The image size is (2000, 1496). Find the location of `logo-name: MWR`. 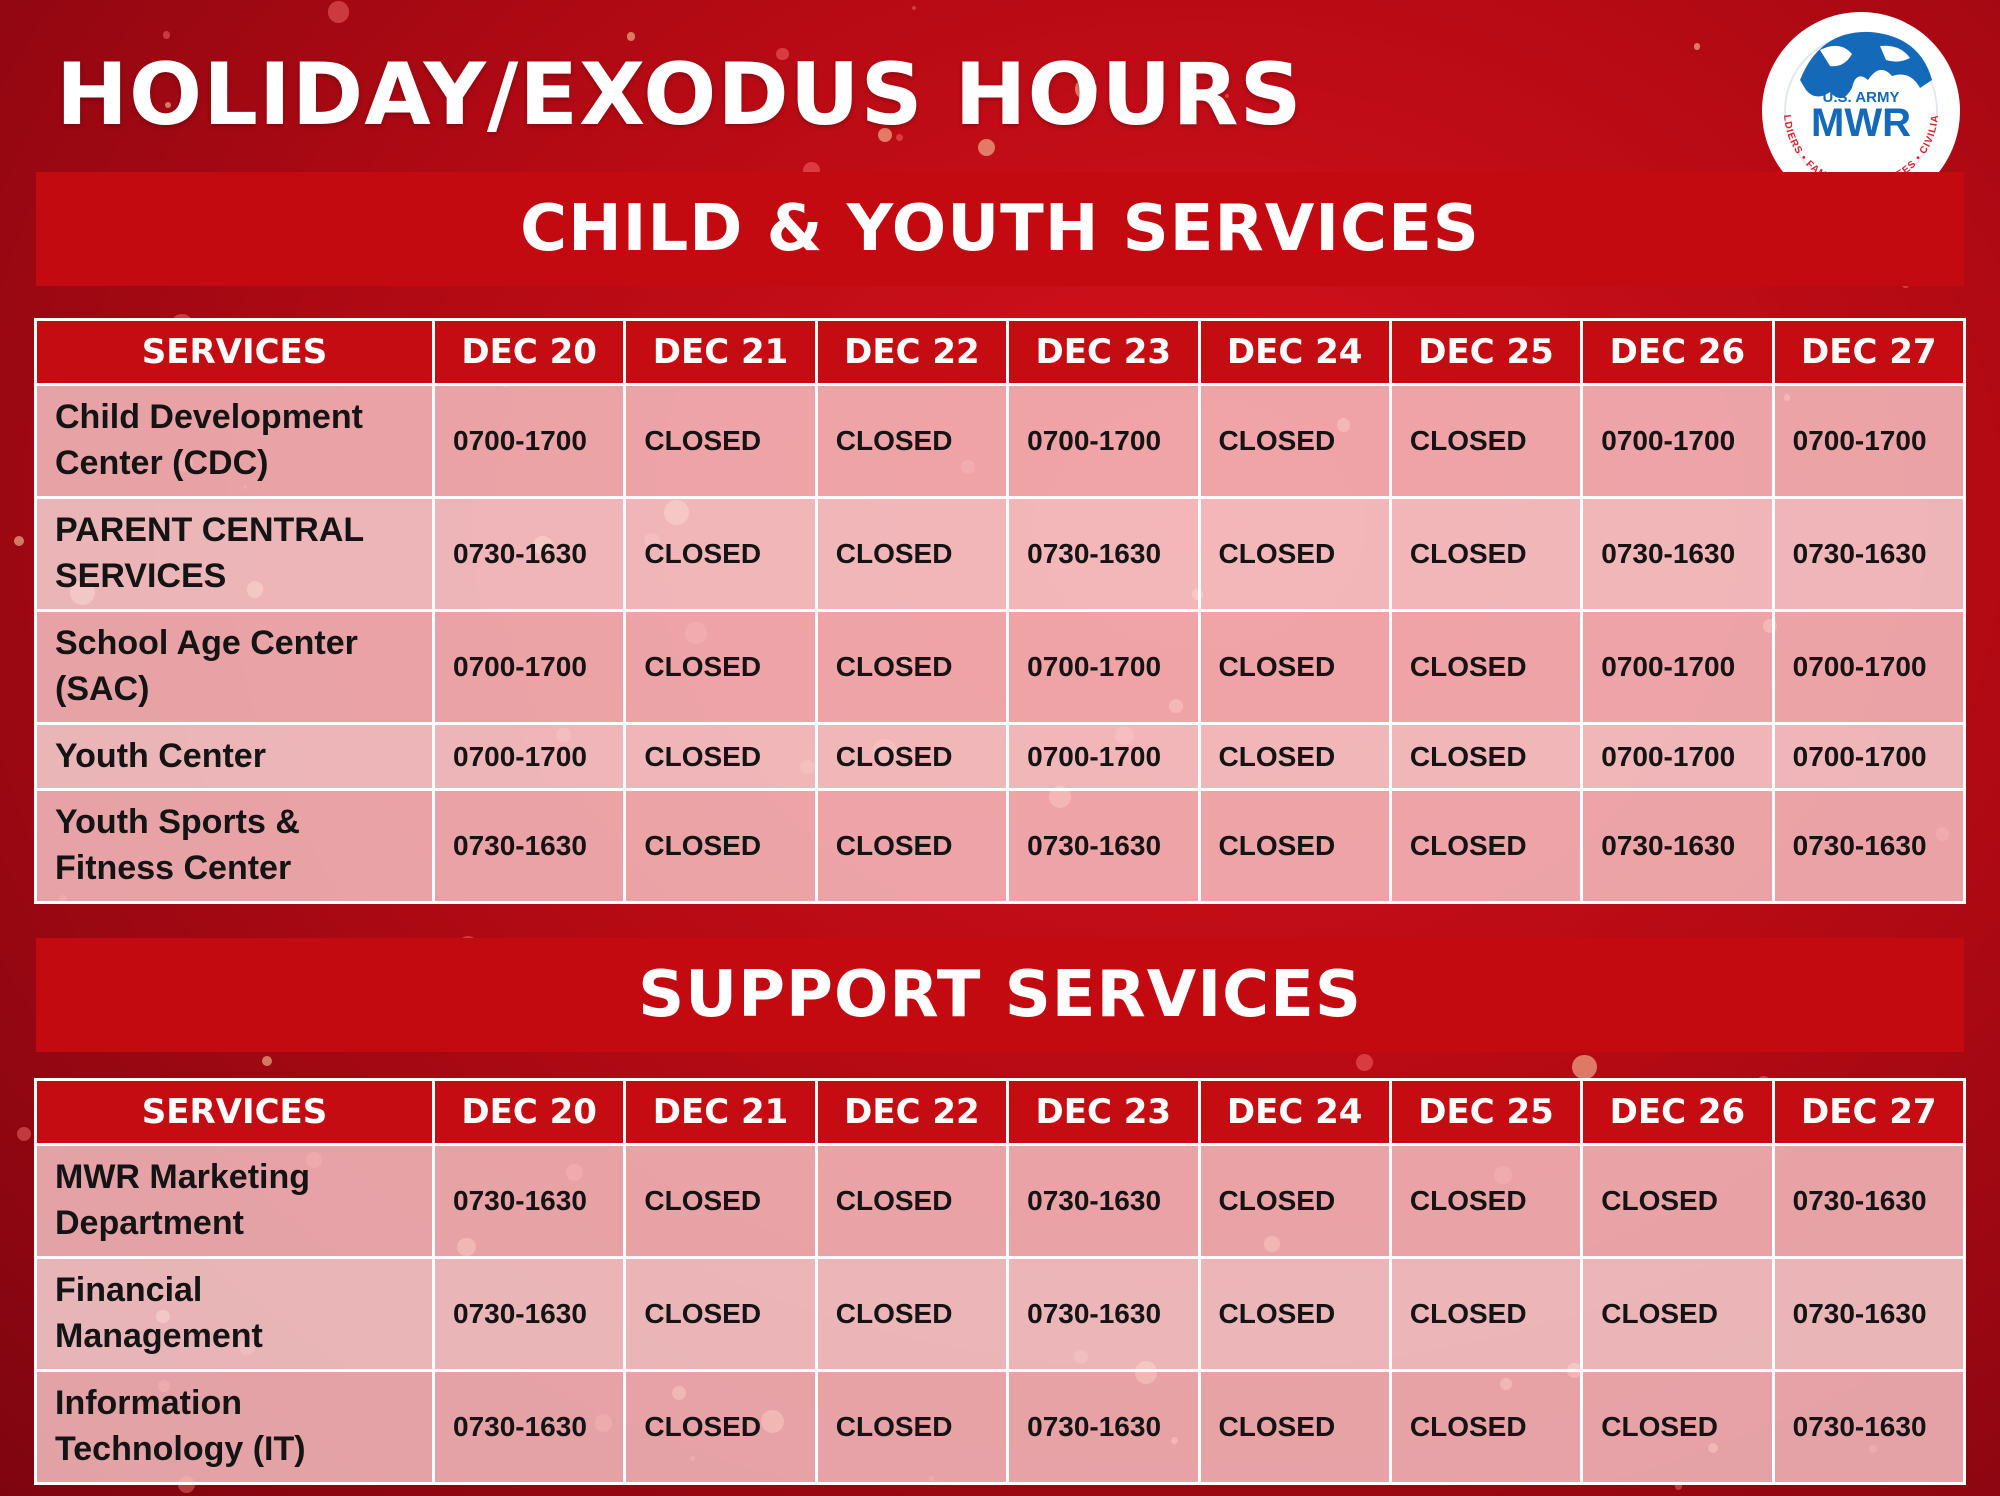

logo-name: MWR is located at coordinates (1861, 123).